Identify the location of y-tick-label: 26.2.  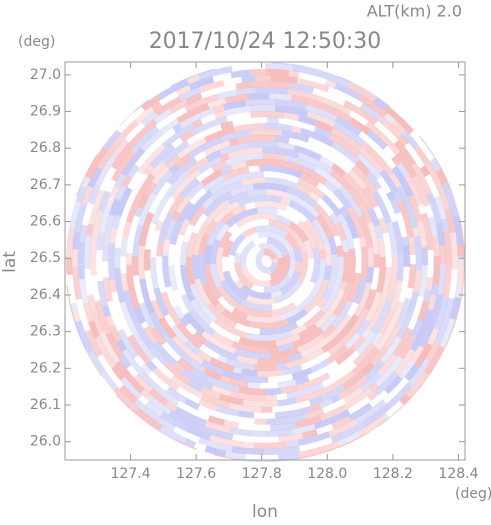
(45, 368).